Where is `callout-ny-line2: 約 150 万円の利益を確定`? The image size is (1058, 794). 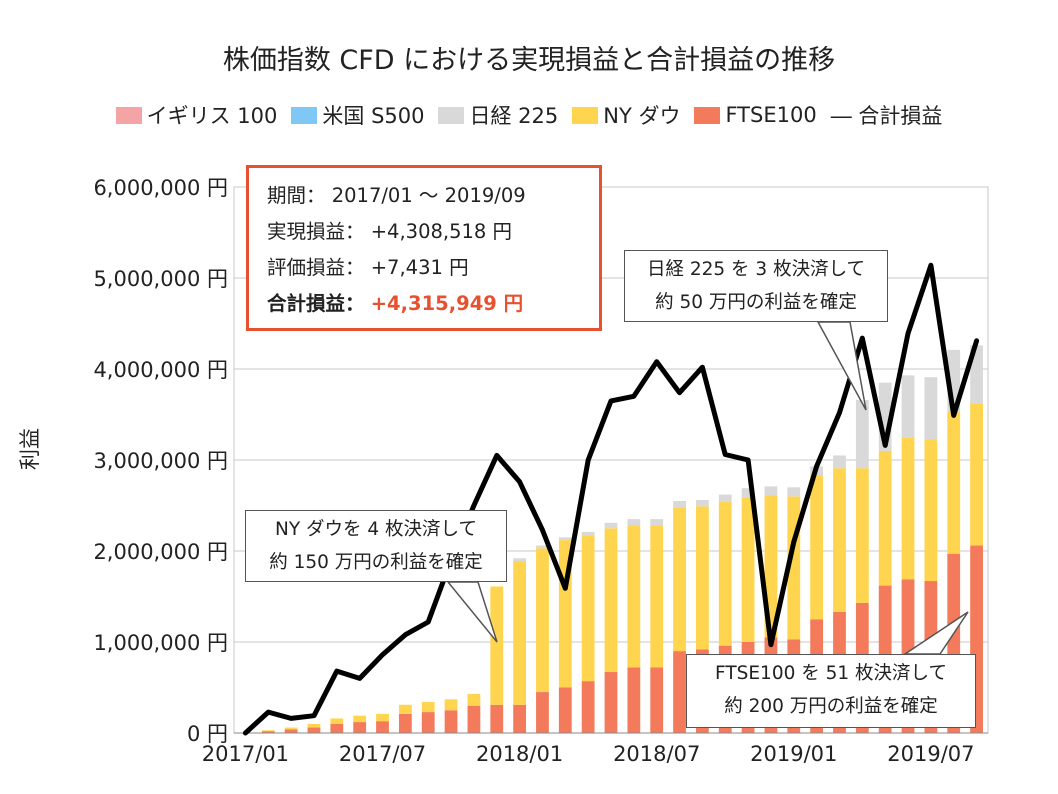 callout-ny-line2: 約 150 万円の利益を確定 is located at coordinates (376, 562).